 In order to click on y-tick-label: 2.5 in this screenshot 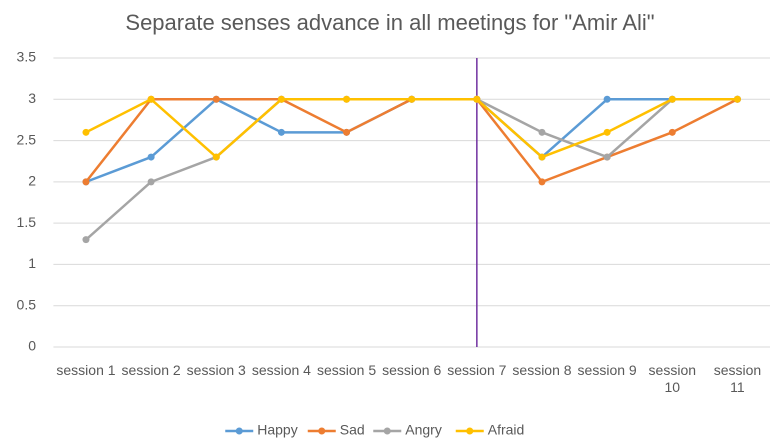, I will do `click(27, 139)`.